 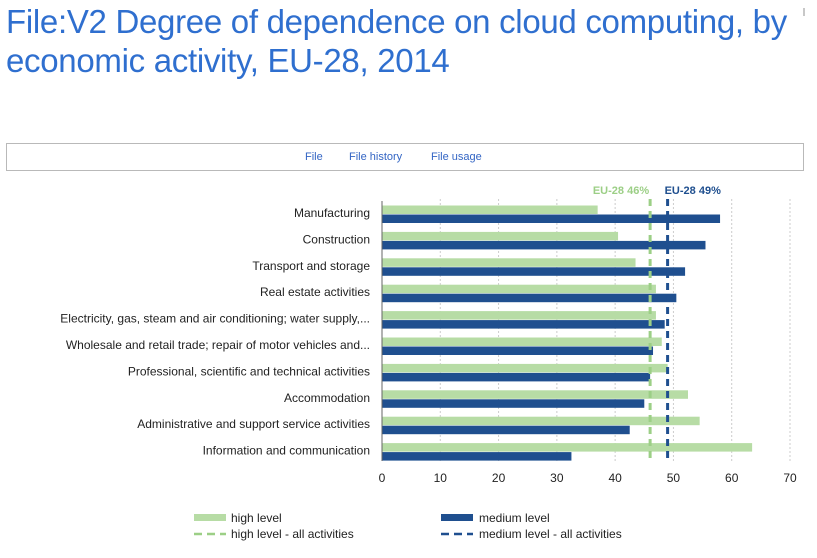 What do you see at coordinates (790, 478) in the screenshot?
I see `x-tick-label: 70` at bounding box center [790, 478].